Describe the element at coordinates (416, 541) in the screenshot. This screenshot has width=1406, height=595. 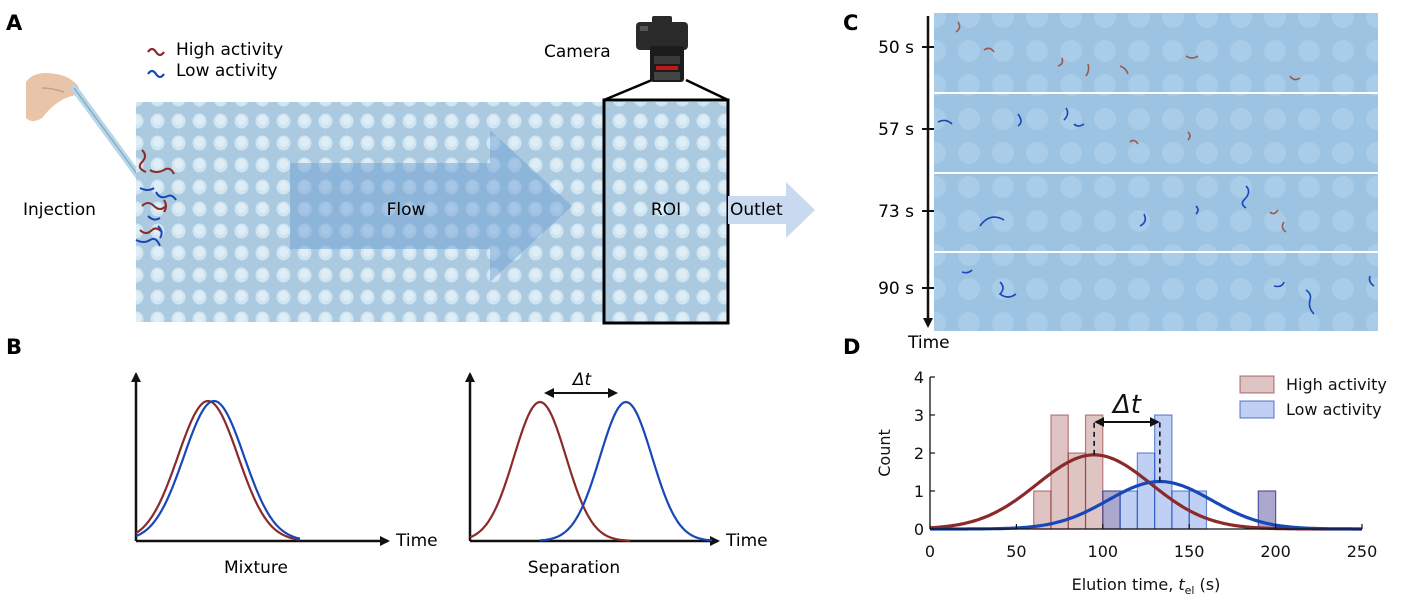
I see `mixture-time-label: Time` at that location.